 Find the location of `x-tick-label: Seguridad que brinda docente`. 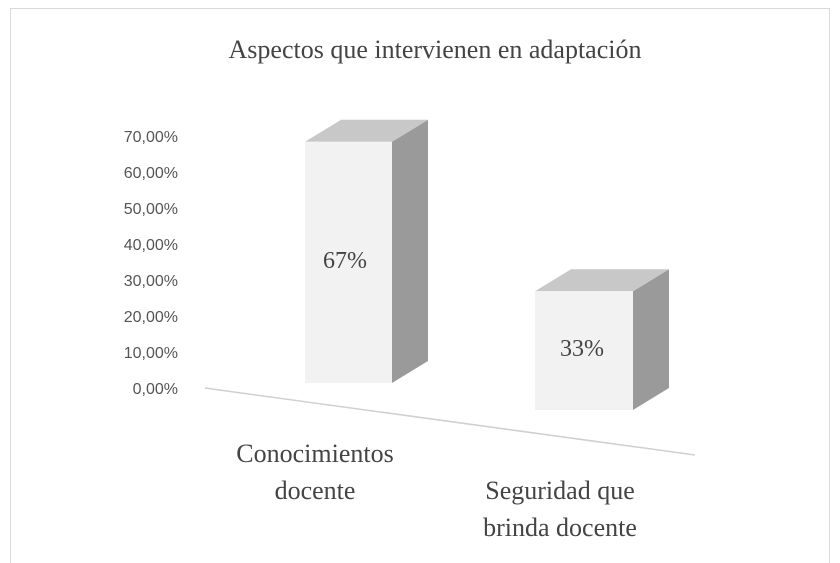

x-tick-label: Seguridad que brinda docente is located at coordinates (560, 509).